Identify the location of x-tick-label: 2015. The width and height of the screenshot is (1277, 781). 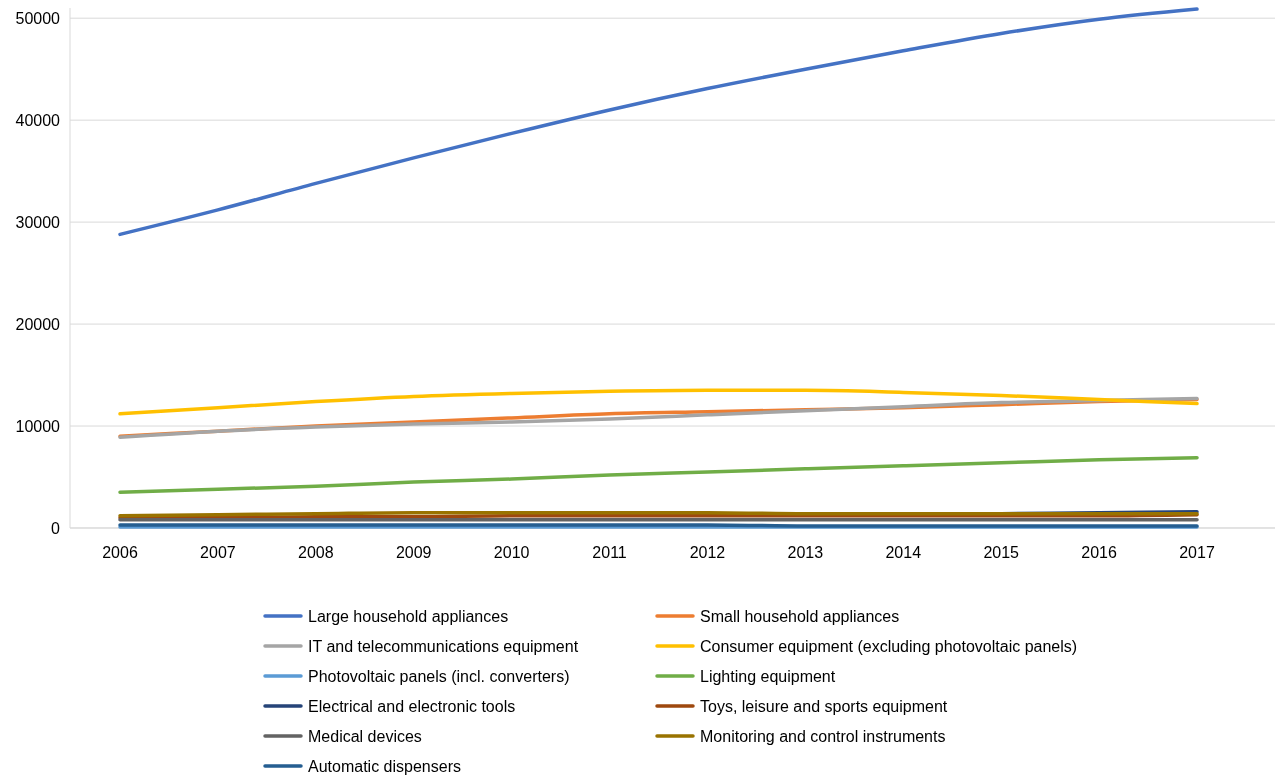
(1001, 552).